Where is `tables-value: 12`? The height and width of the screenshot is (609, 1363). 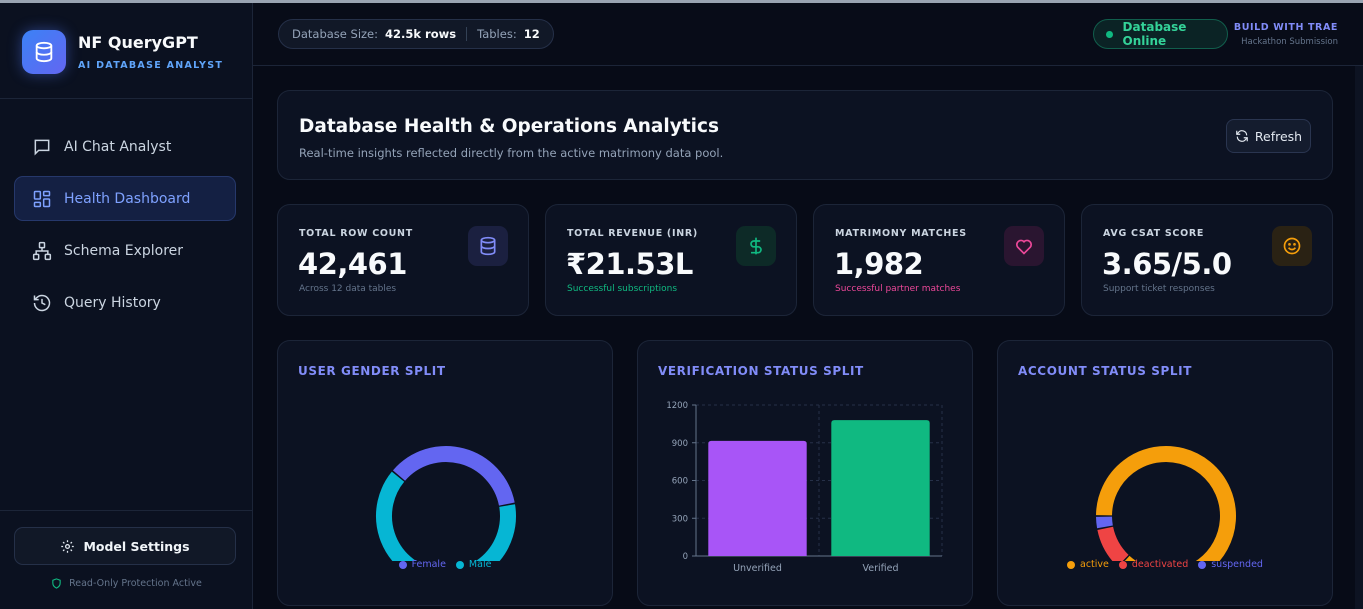 tables-value: 12 is located at coordinates (531, 34).